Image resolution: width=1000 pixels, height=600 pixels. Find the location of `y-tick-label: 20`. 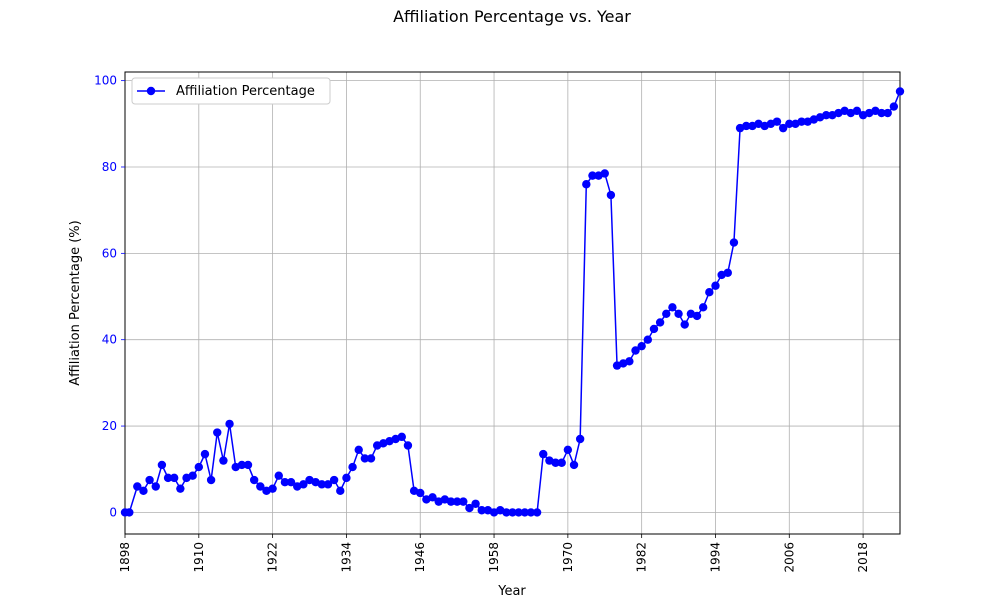

y-tick-label: 20 is located at coordinates (109, 426).